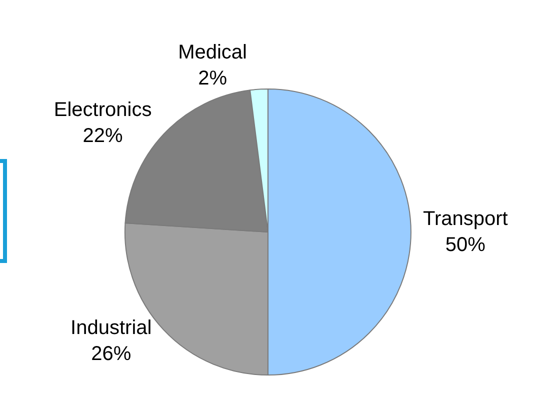 The width and height of the screenshot is (548, 406). What do you see at coordinates (465, 219) in the screenshot?
I see `slice-label: Transport` at bounding box center [465, 219].